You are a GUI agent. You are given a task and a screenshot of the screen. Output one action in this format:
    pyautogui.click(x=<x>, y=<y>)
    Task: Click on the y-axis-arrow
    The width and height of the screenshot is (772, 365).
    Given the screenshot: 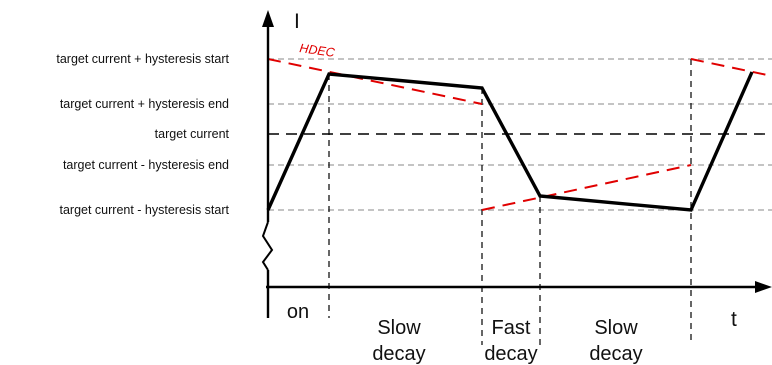 What is the action you would take?
    pyautogui.click(x=268, y=18)
    